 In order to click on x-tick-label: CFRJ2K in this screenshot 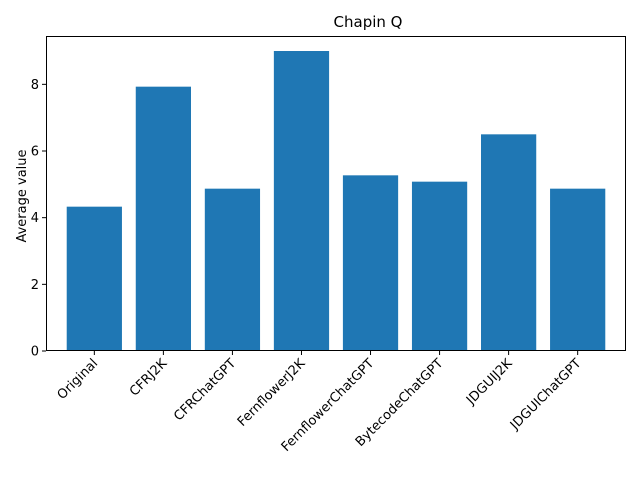, I will do `click(149, 378)`.